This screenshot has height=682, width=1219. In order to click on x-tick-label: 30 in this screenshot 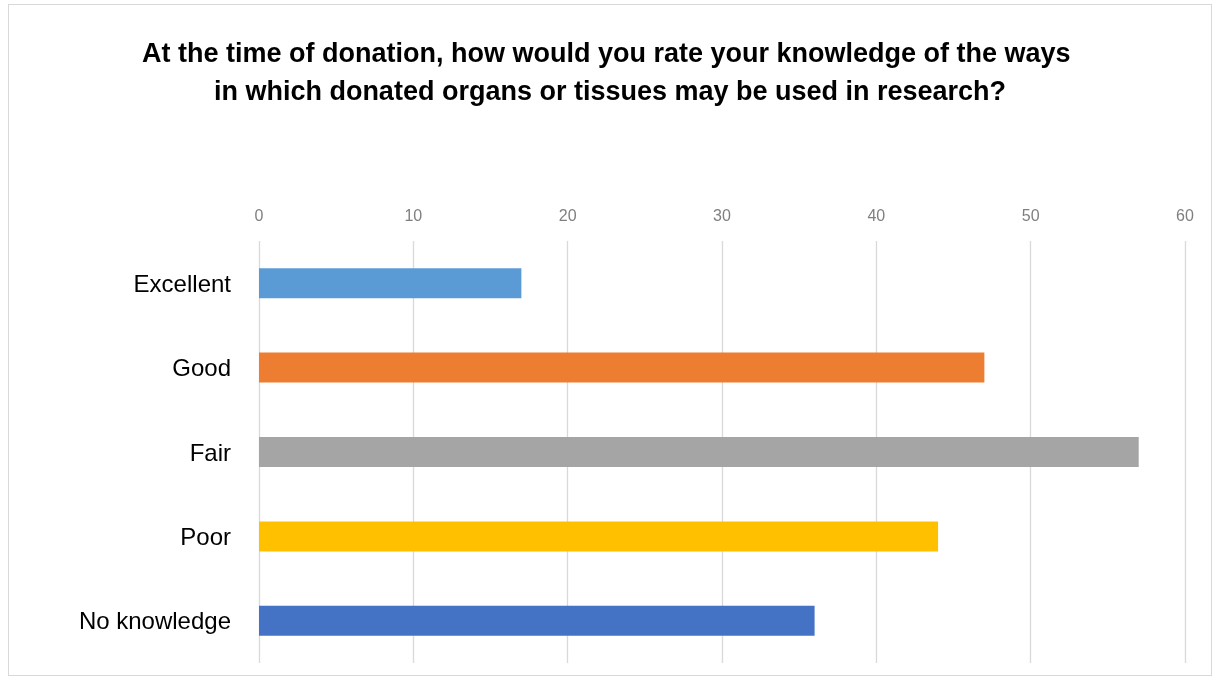, I will do `click(722, 215)`.